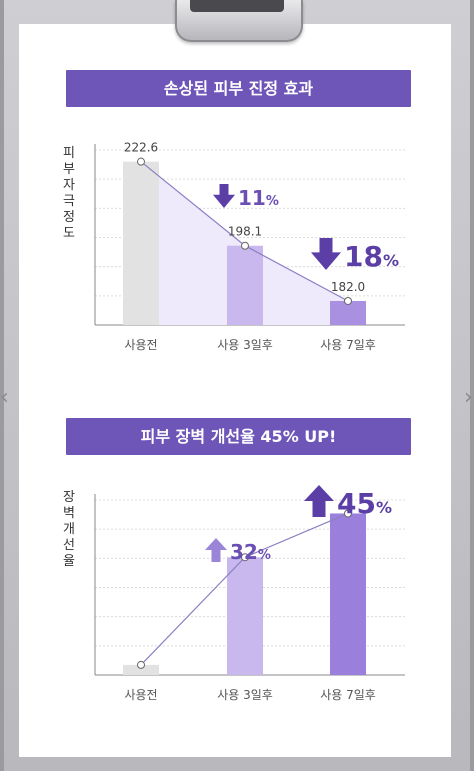  I want to click on annotation-0: 32%, so click(250, 552).